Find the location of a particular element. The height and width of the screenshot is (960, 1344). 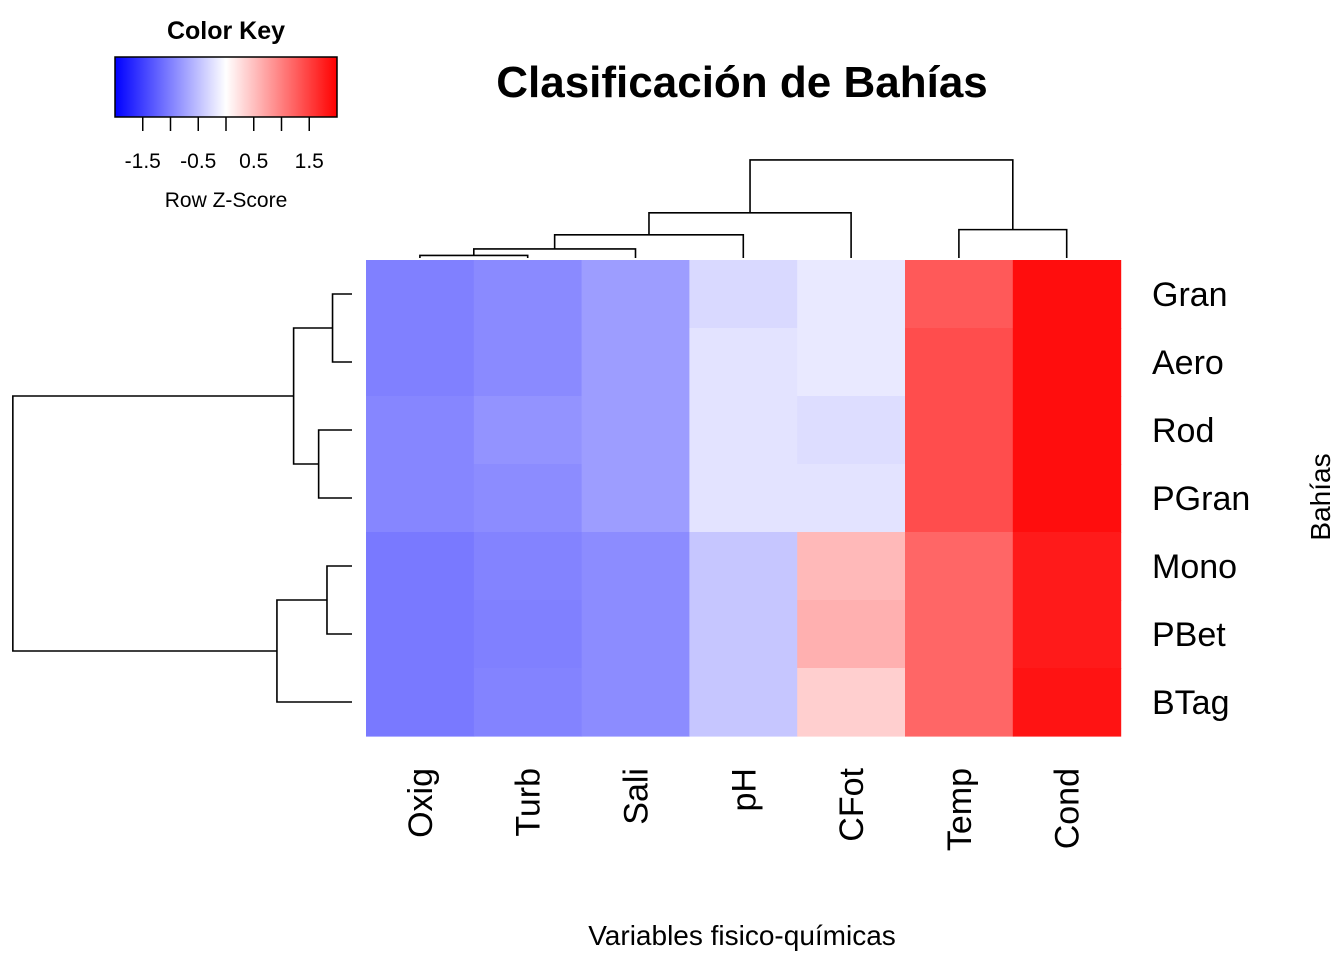

column-label: Sali is located at coordinates (637, 796).